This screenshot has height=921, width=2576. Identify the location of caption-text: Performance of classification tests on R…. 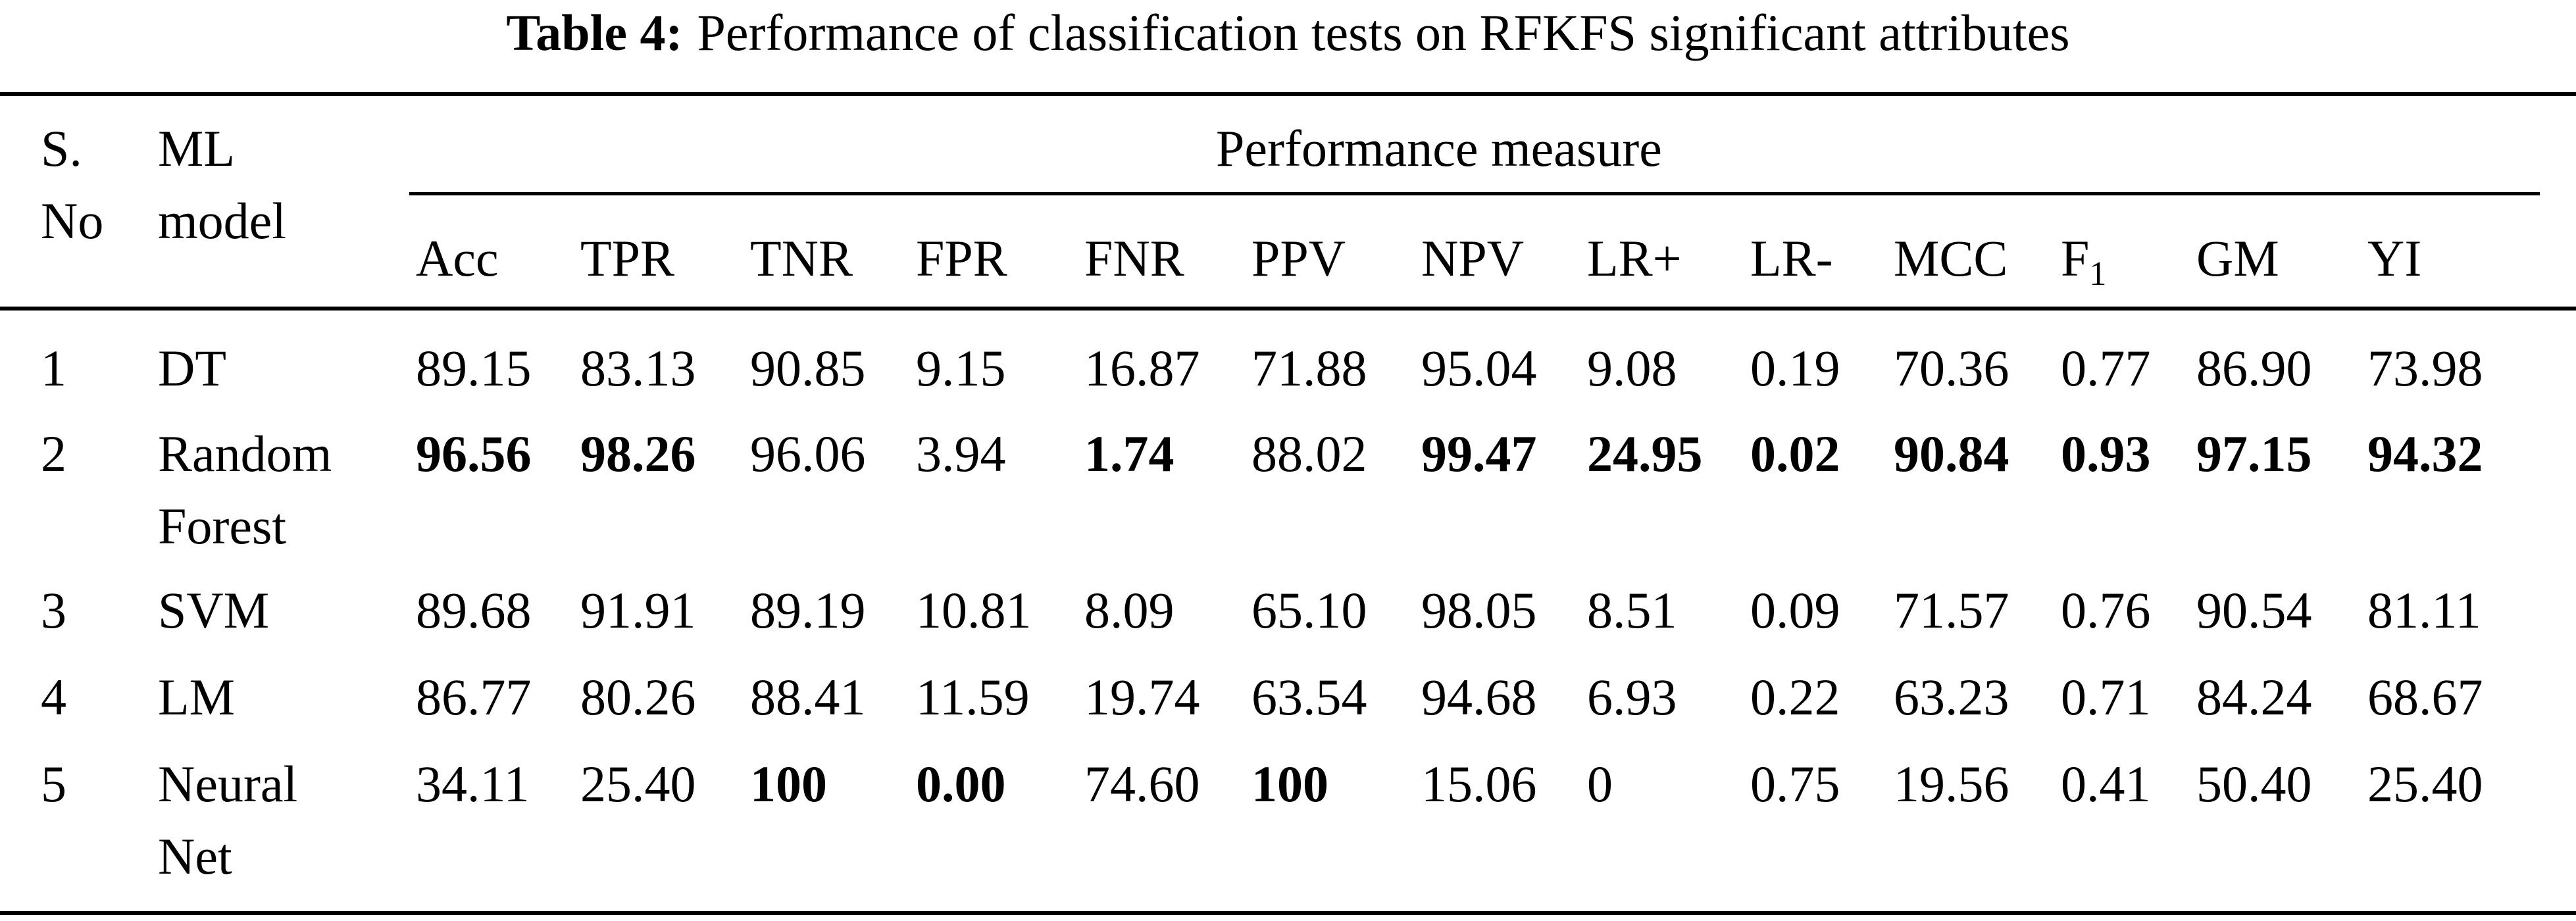
(1383, 32).